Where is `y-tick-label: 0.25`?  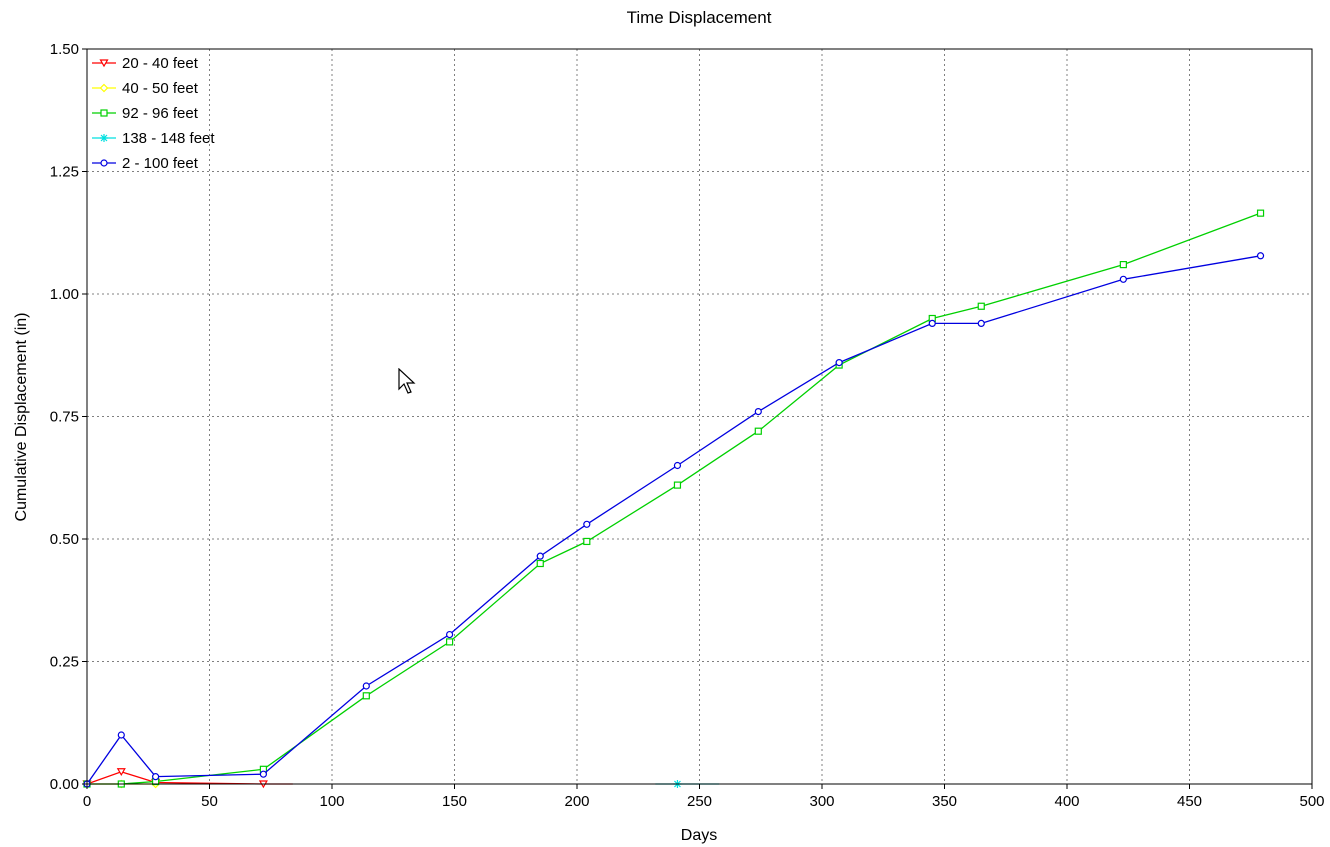
y-tick-label: 0.25 is located at coordinates (64, 662).